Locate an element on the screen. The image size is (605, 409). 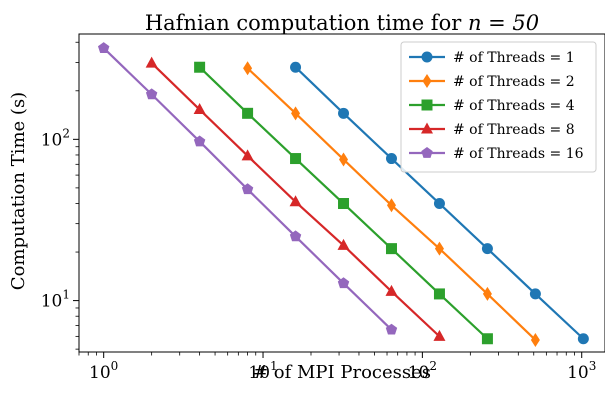
legend-entry: # of Threads = 2 is located at coordinates (492, 82).